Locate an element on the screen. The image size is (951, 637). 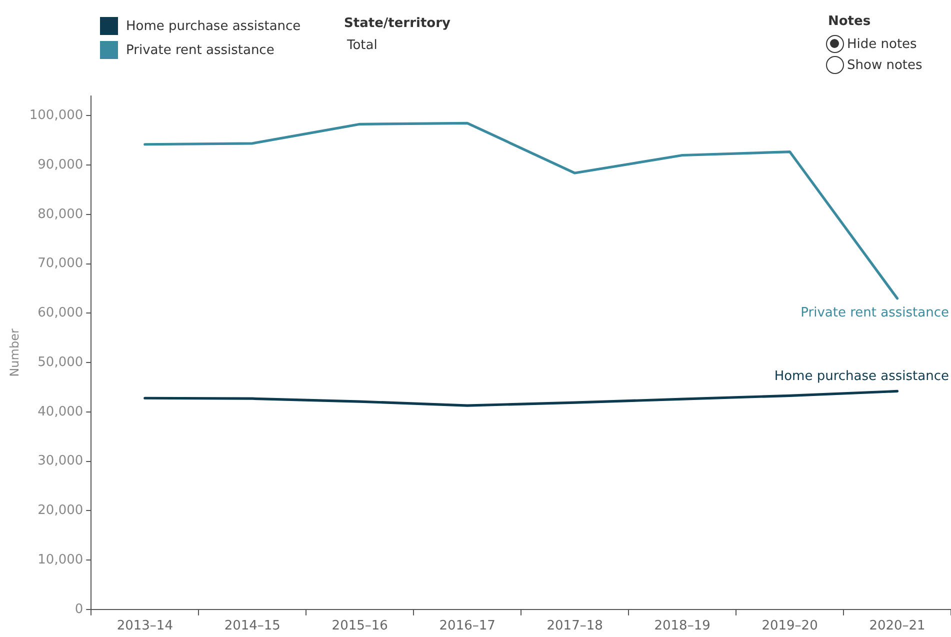
text: Show notes is located at coordinates (884, 65).